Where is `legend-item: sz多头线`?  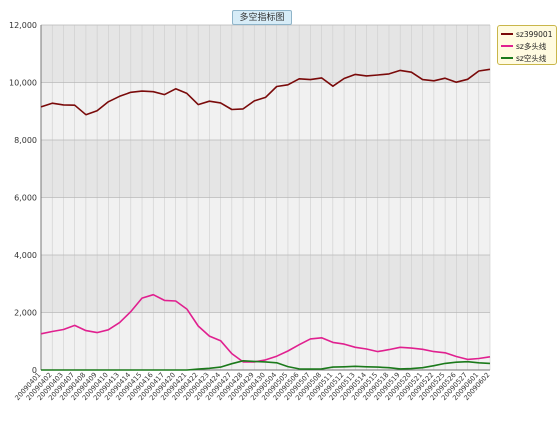
legend-item: sz多头线 is located at coordinates (527, 46).